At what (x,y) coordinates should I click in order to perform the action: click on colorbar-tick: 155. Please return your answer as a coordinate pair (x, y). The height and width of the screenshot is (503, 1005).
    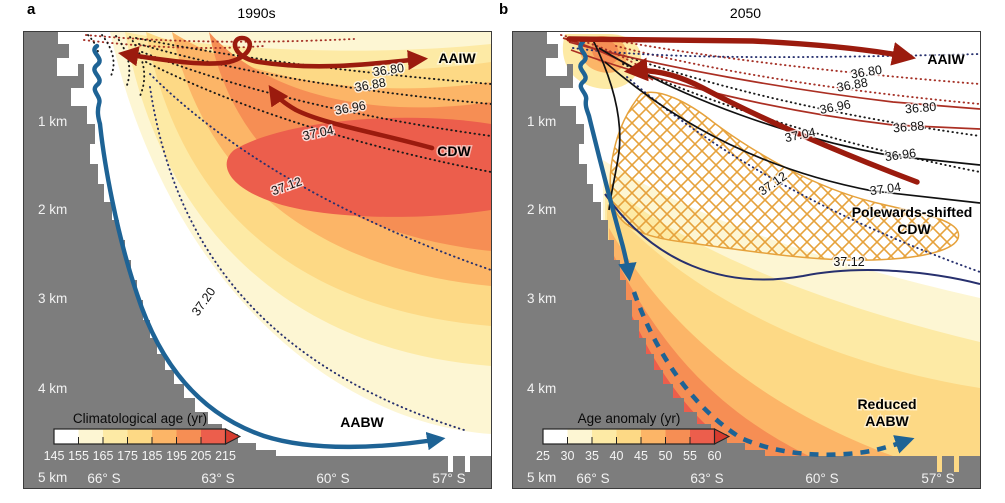
    Looking at the image, I should click on (78, 456).